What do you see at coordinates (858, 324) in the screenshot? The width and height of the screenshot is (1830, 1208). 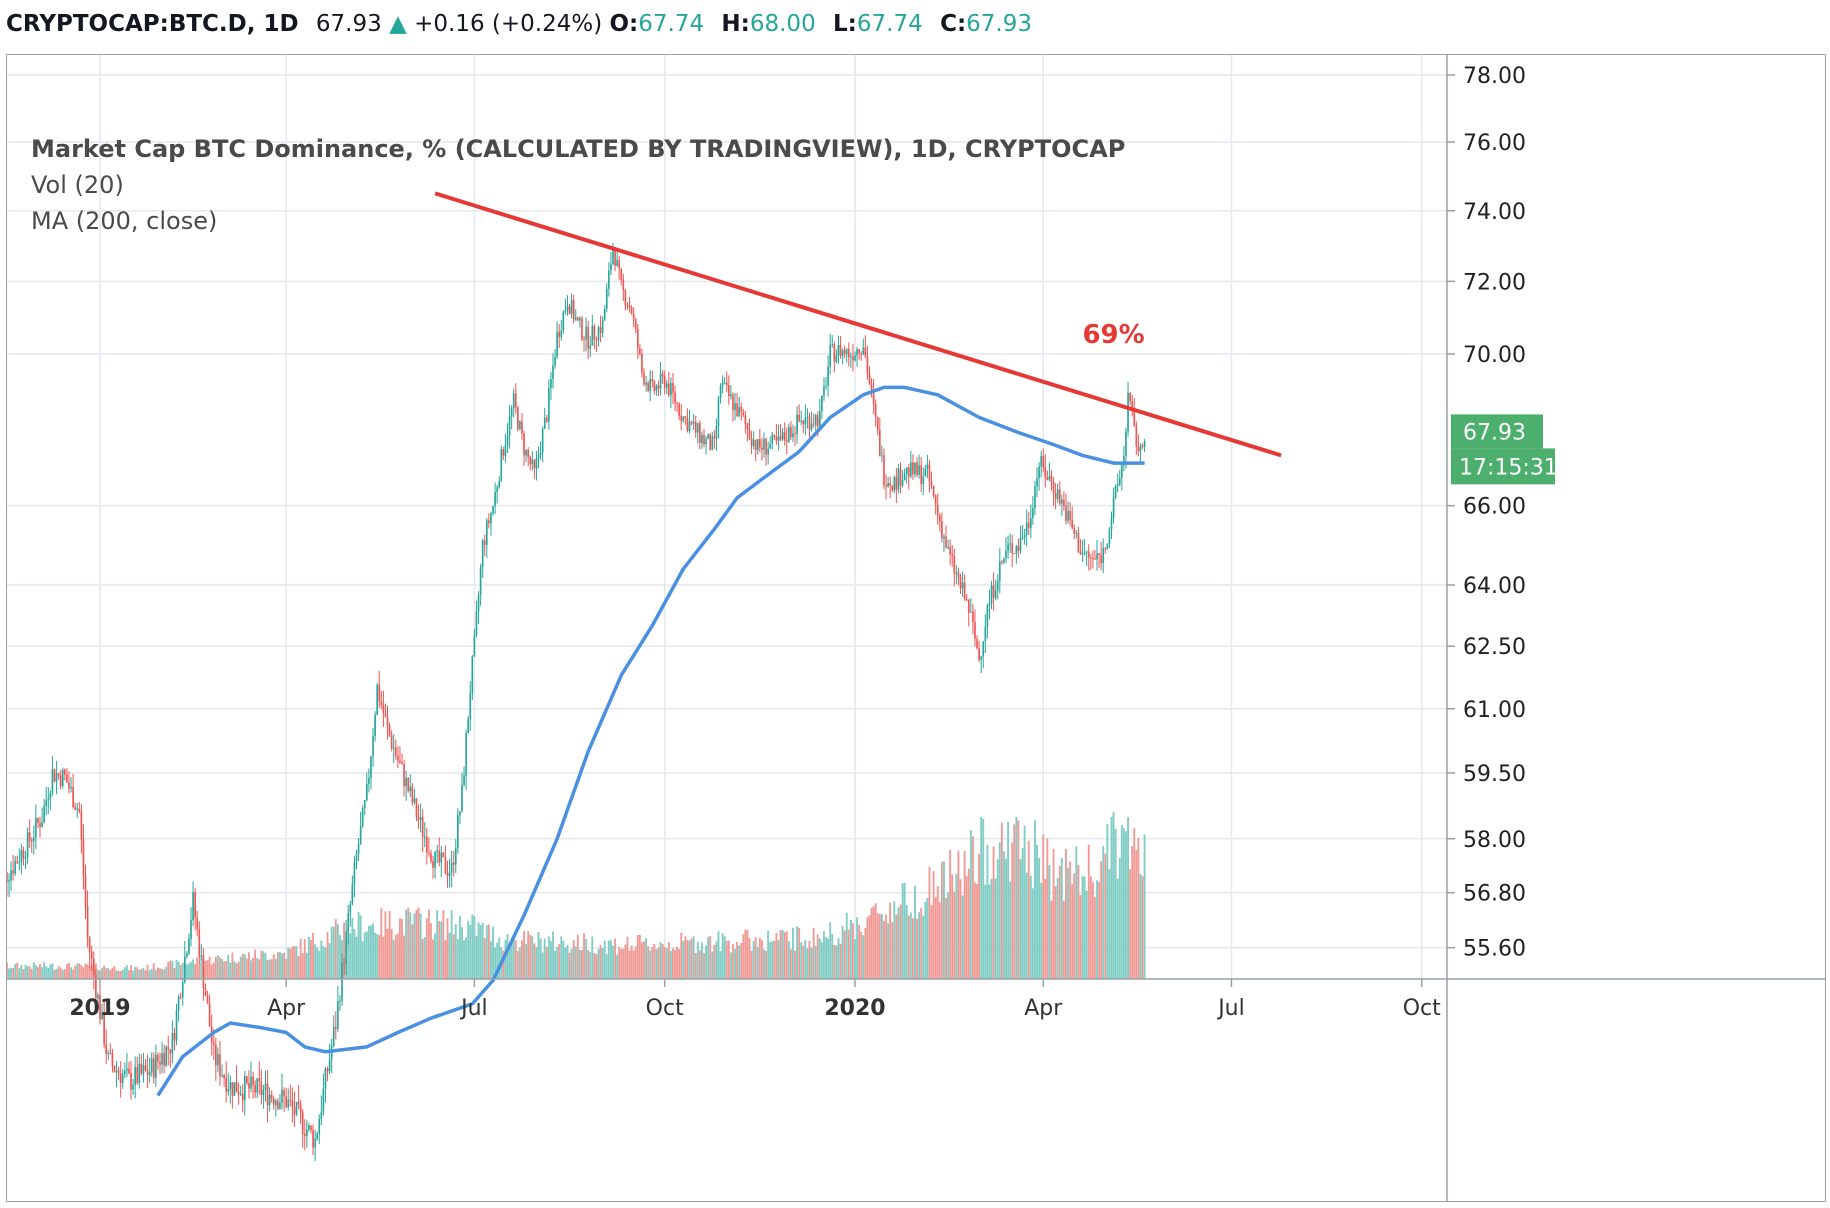 I see `trend-line: 69%` at bounding box center [858, 324].